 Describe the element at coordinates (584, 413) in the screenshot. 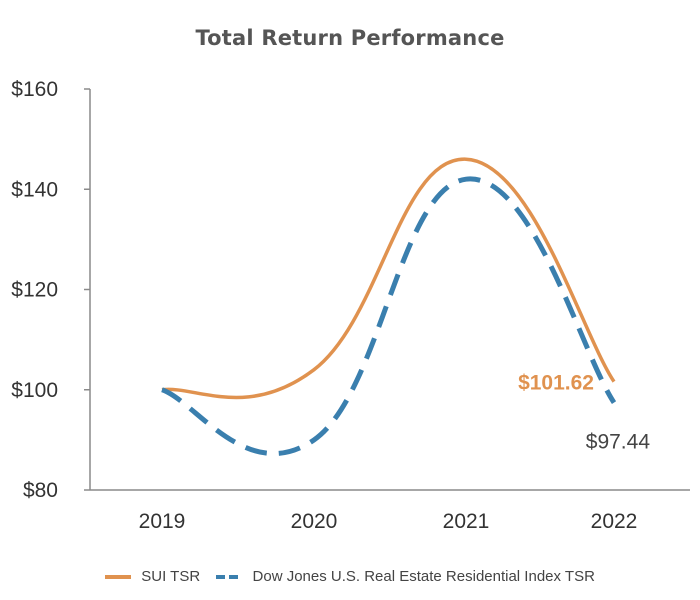

I see `end-labels: $101.62 $97.44` at that location.